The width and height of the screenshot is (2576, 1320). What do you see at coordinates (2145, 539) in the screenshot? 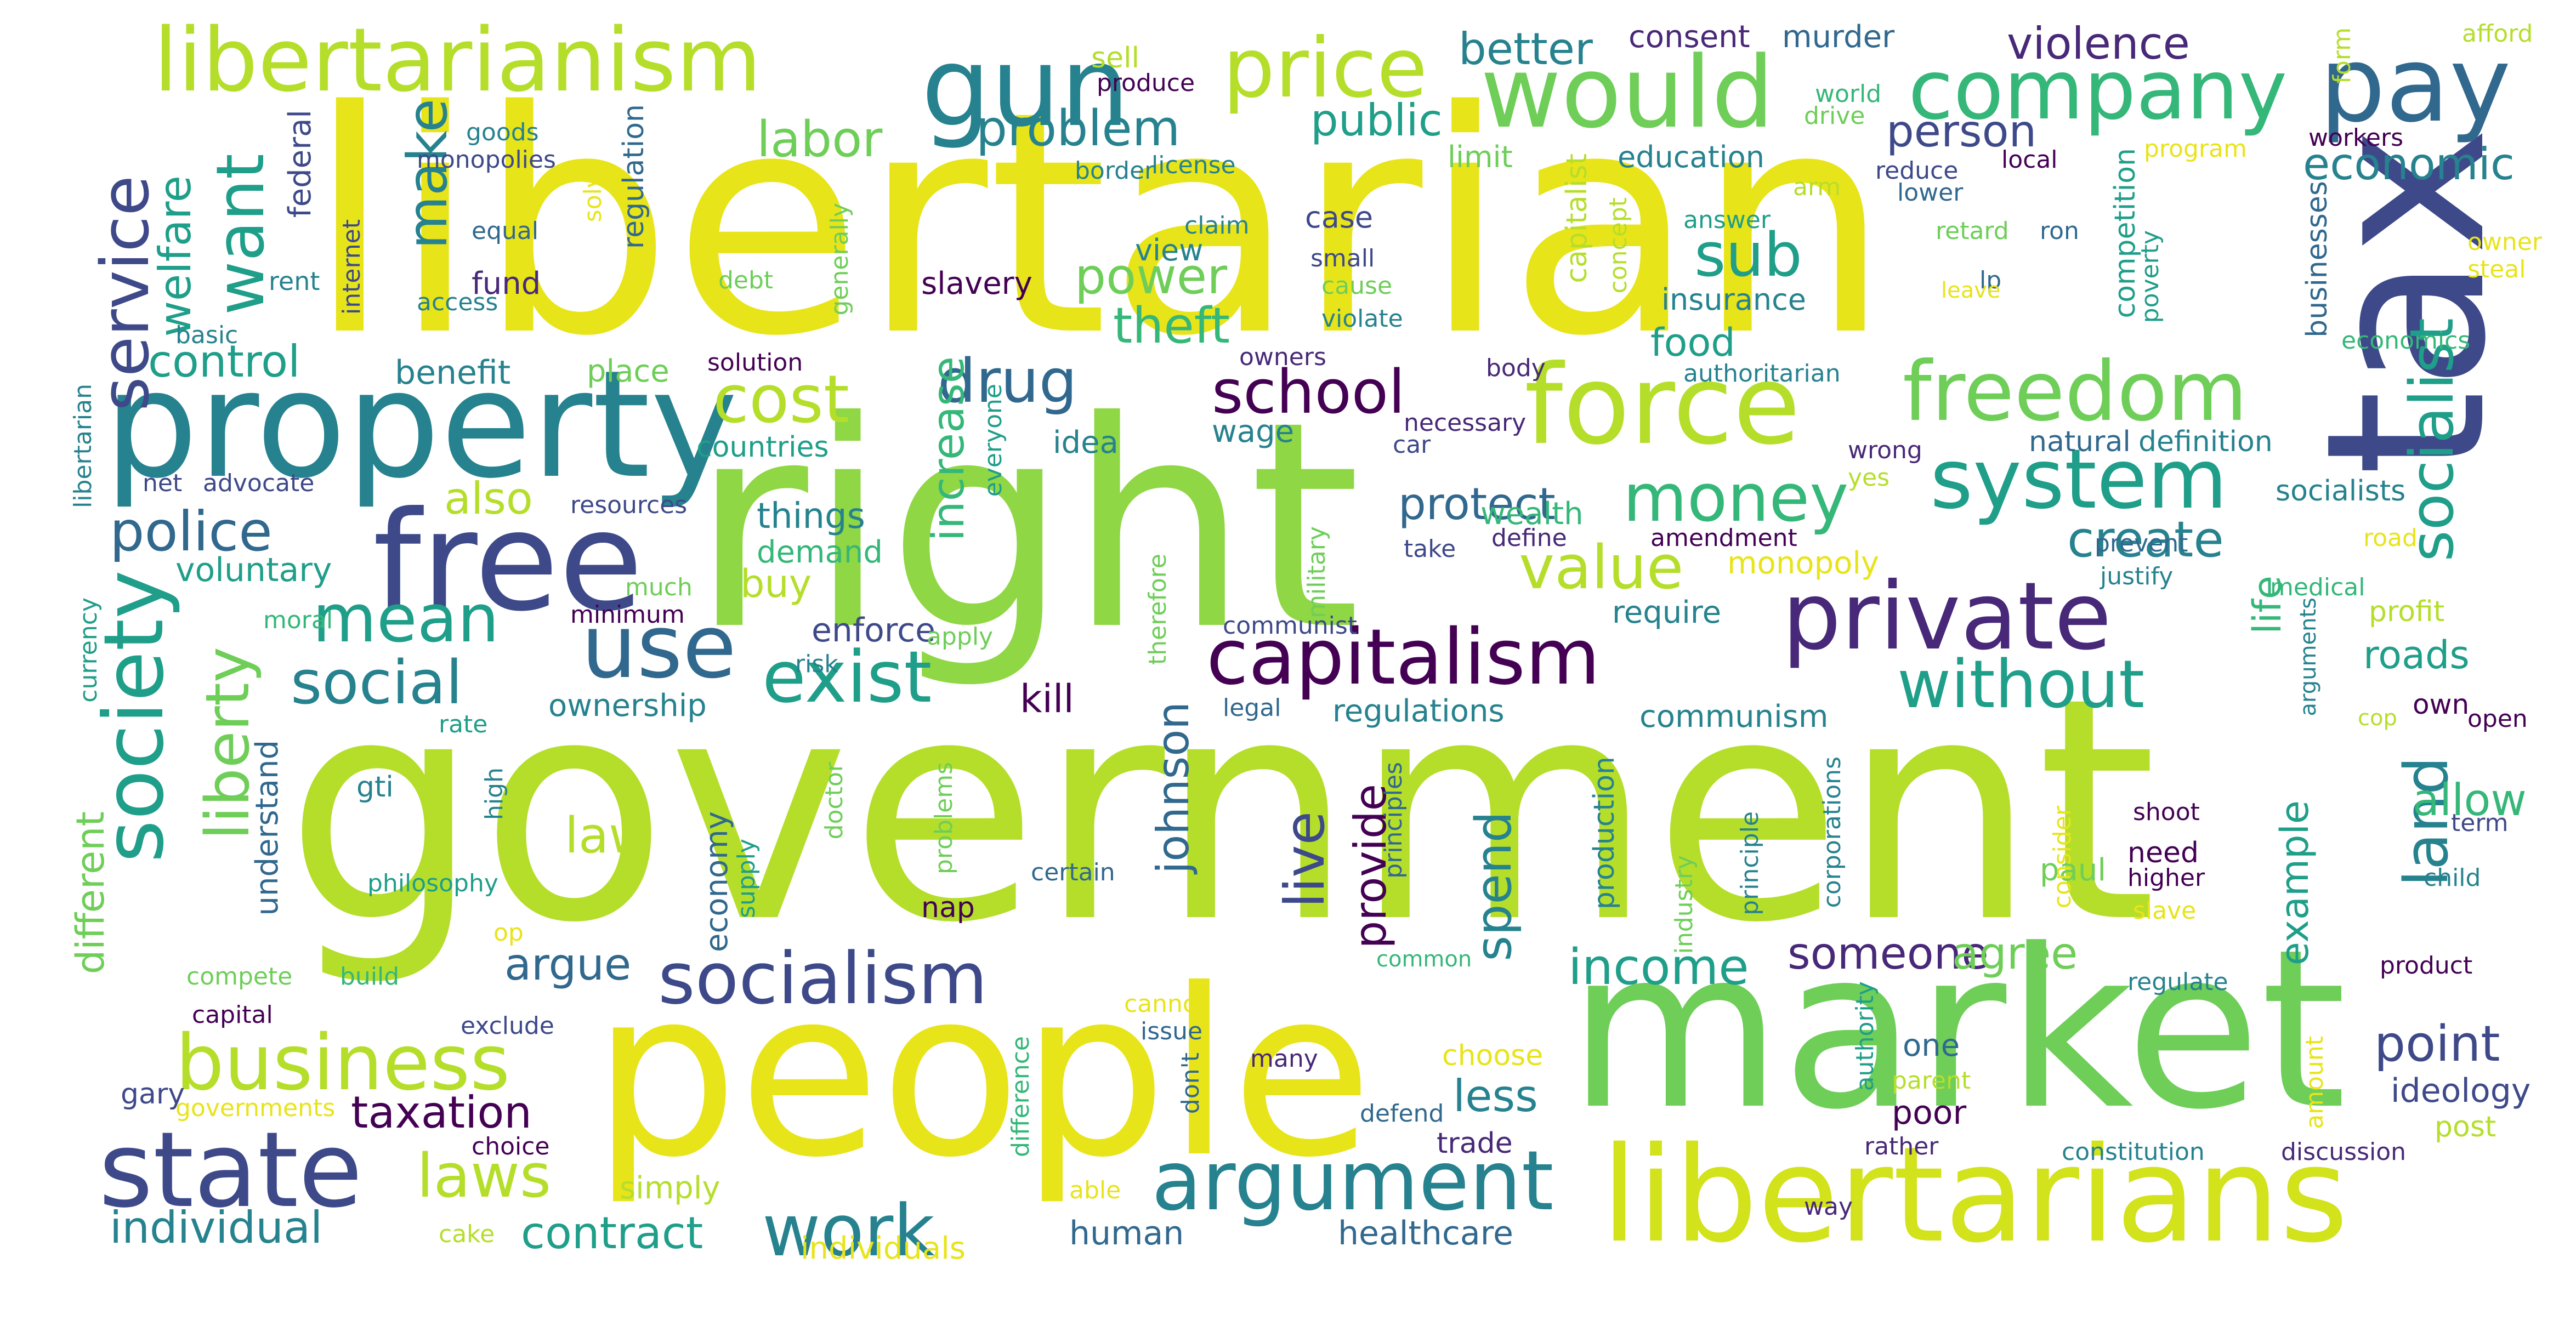
I see `word: create` at bounding box center [2145, 539].